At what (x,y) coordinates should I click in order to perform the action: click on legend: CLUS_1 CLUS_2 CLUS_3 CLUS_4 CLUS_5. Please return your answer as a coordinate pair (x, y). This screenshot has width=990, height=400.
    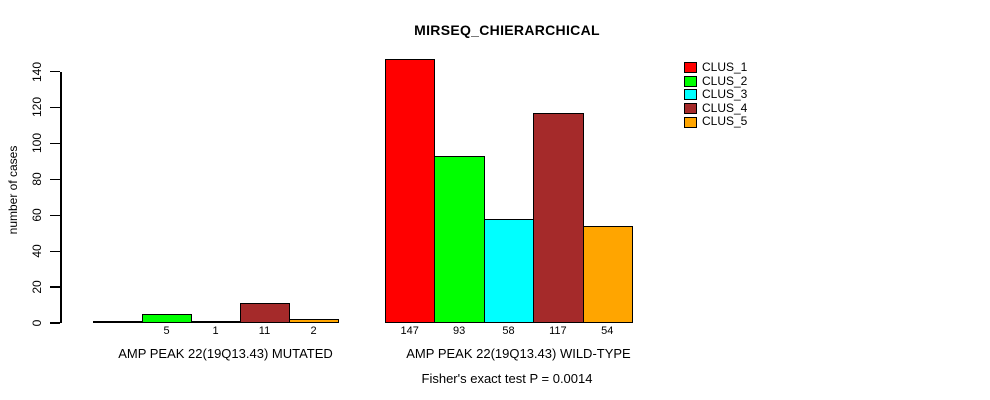
    Looking at the image, I should click on (716, 94).